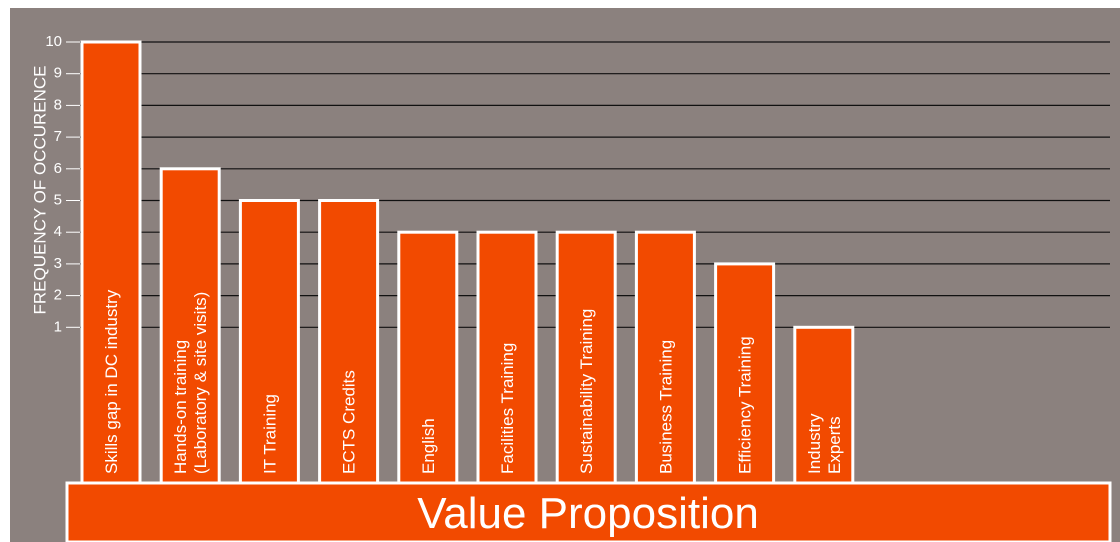  I want to click on x-tick-label: Sustainability Training, so click(586, 391).